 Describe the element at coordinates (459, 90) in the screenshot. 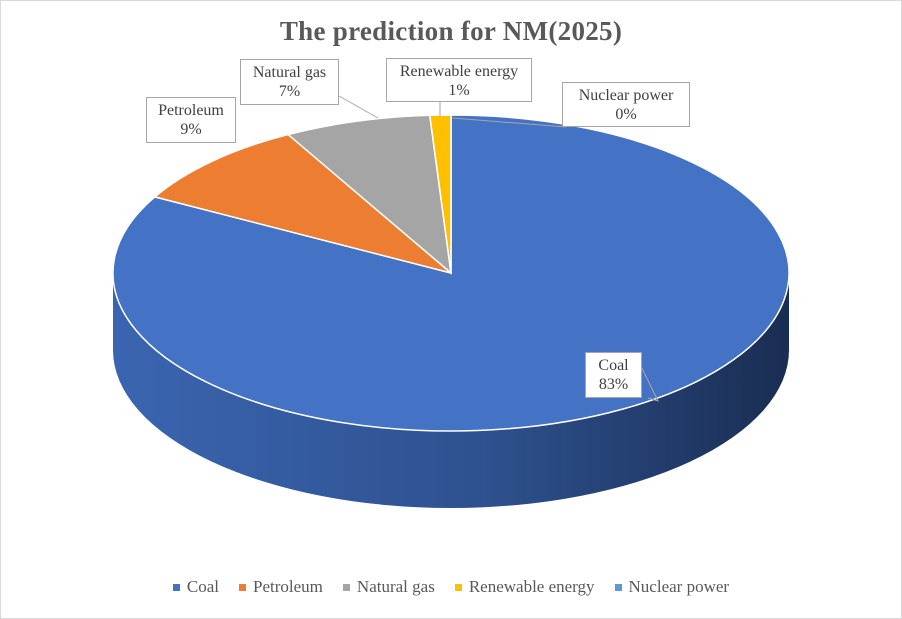

I see `data-label-percent: 1%` at that location.